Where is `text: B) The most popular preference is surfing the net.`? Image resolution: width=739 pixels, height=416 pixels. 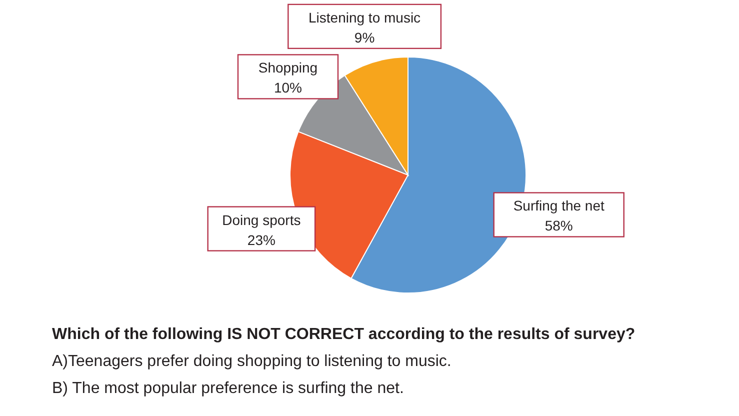
text: B) The most popular preference is surfing the net. is located at coordinates (228, 389).